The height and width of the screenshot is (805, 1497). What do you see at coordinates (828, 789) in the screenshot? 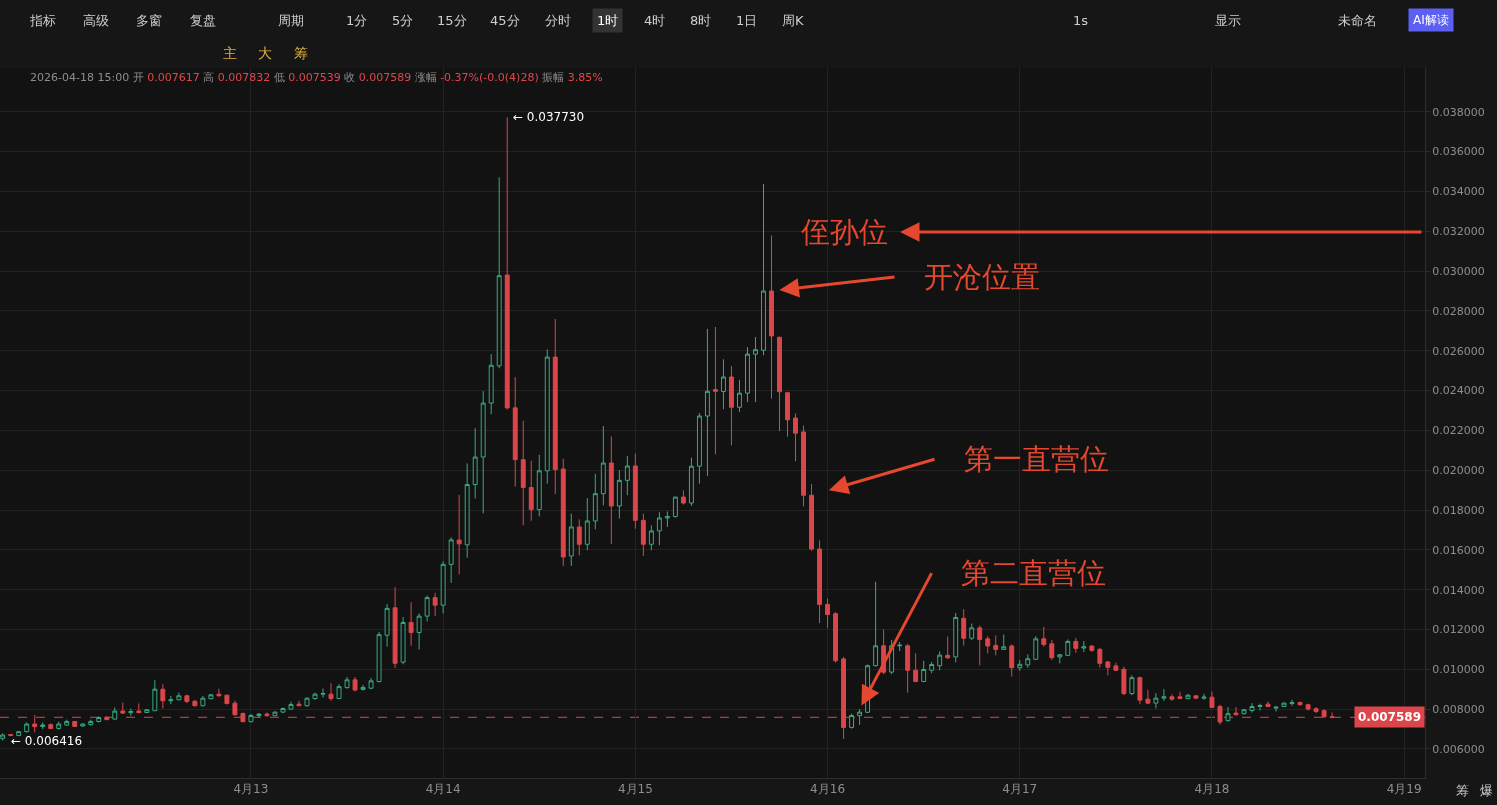
I see `x-tick-label: 4月16` at bounding box center [828, 789].